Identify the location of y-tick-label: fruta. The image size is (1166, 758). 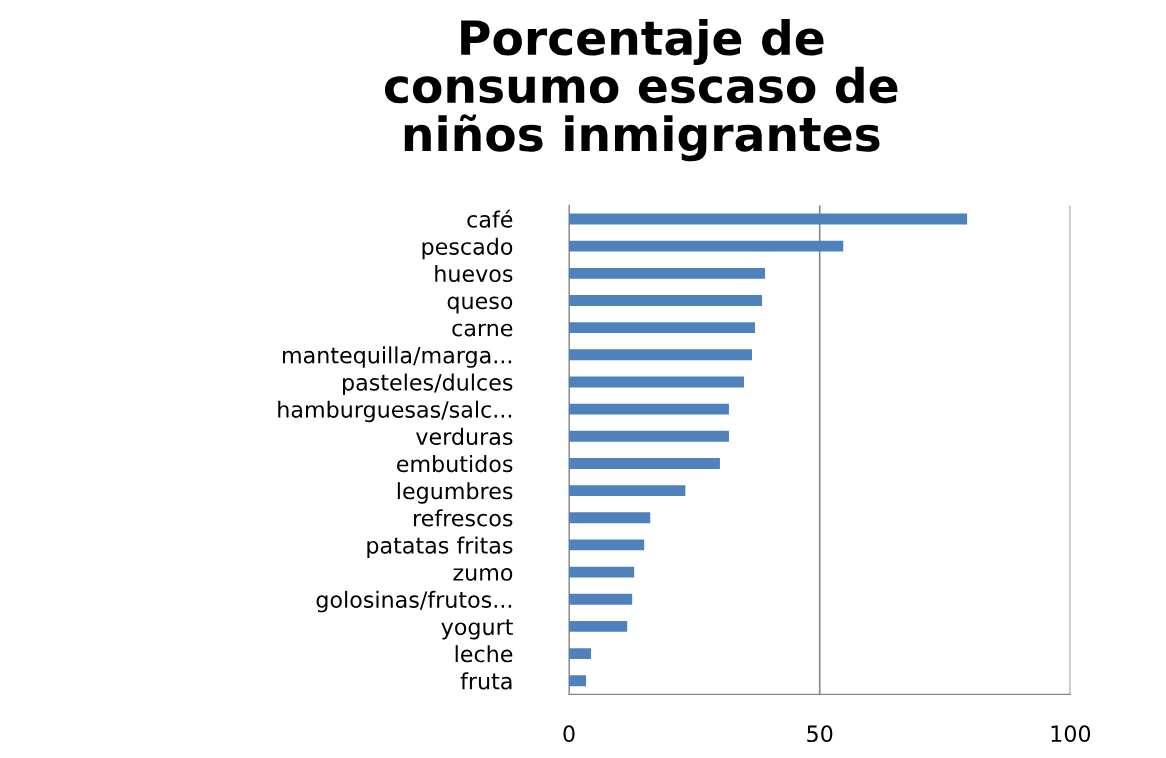
(486, 681).